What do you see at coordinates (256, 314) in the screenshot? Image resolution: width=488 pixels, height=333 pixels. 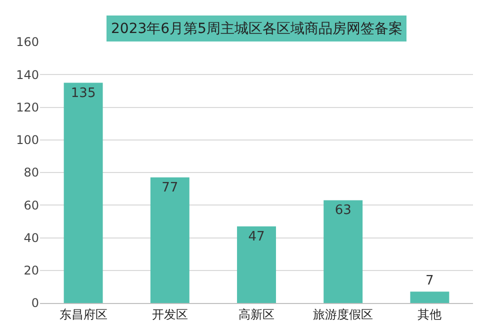 I see `x-tick-label: 高新区` at bounding box center [256, 314].